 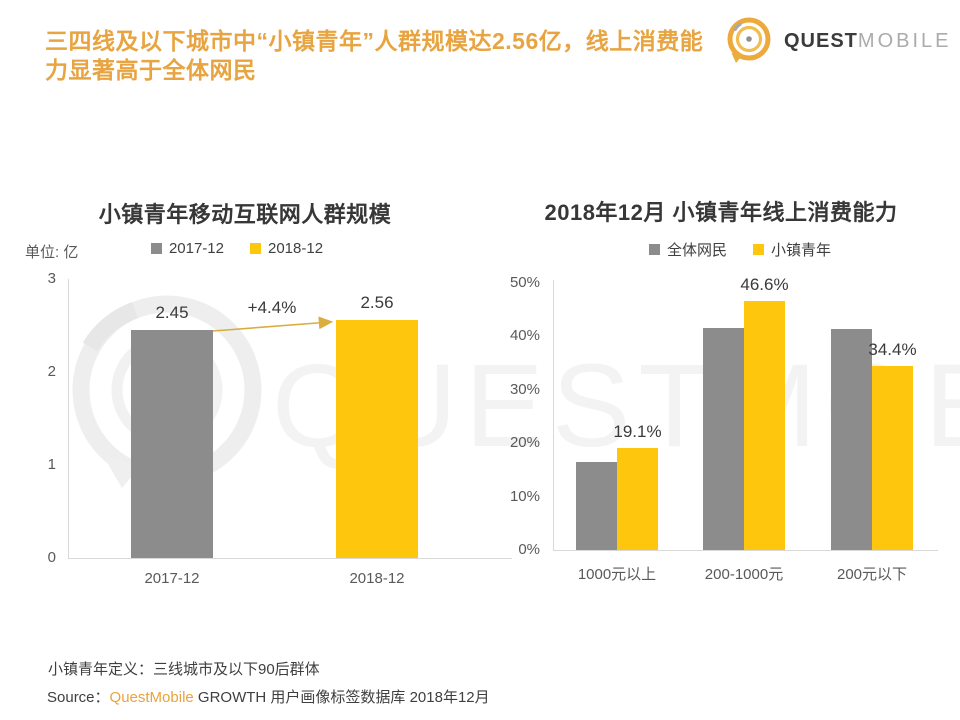 I want to click on right-chart-value-label: 46.6%, so click(x=764, y=285).